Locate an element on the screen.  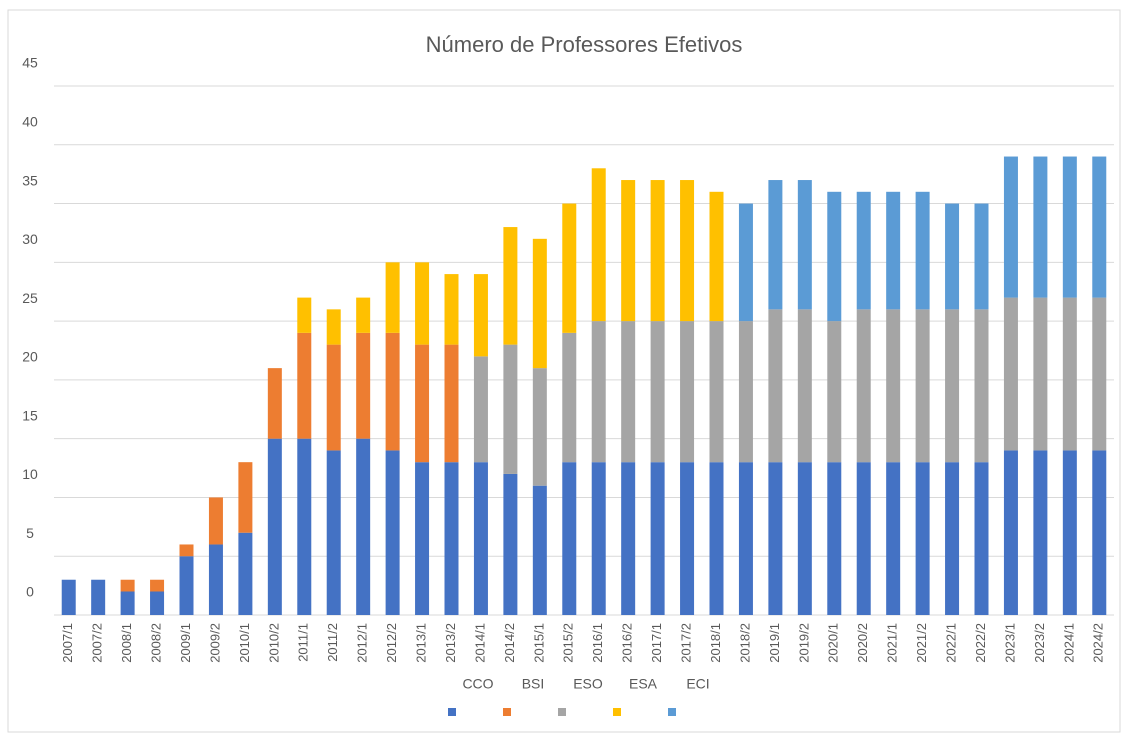
x-tick-label: 2008/1 is located at coordinates (126, 643).